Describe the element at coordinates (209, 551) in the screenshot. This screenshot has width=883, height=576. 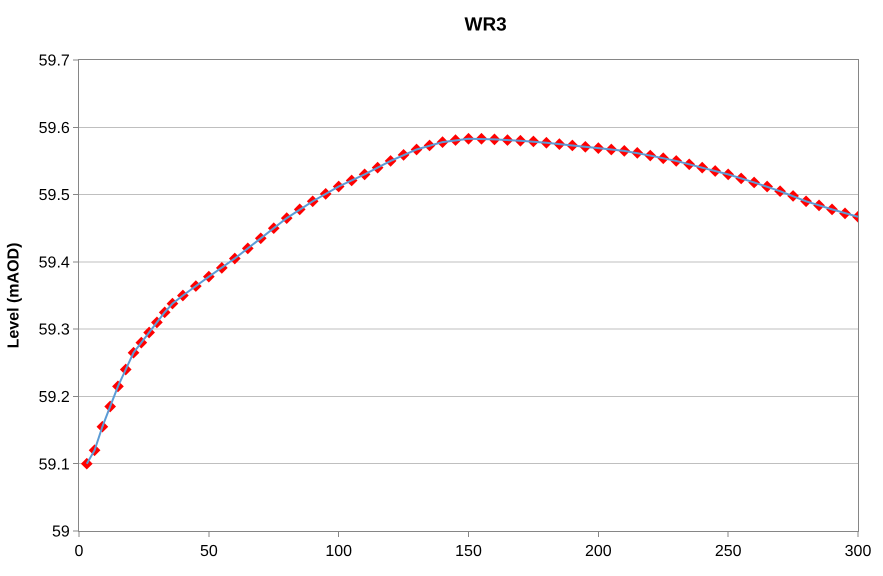
I see `x-tick-label: 50` at that location.